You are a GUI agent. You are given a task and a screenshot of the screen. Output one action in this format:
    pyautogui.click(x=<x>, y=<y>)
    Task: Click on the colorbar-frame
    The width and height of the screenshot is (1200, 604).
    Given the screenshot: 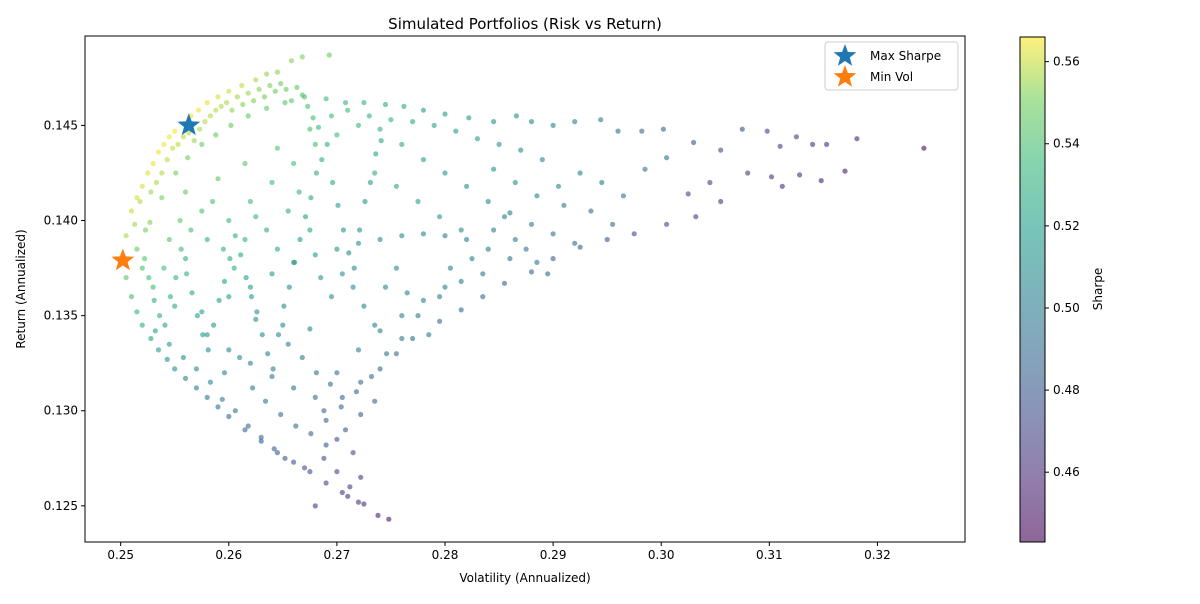 What is the action you would take?
    pyautogui.click(x=1032, y=289)
    